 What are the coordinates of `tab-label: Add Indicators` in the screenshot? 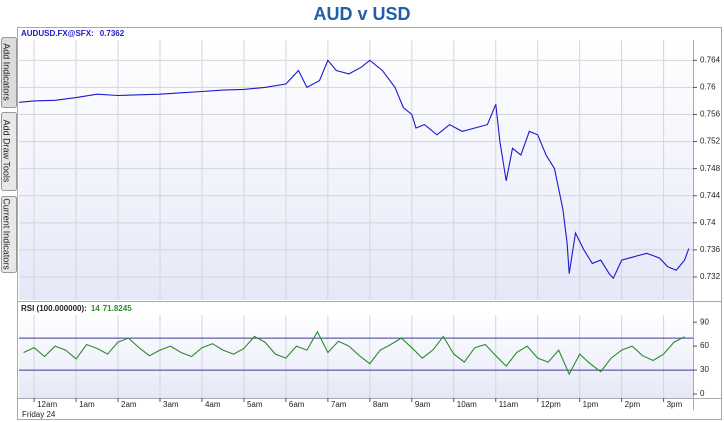 It's located at (7, 72).